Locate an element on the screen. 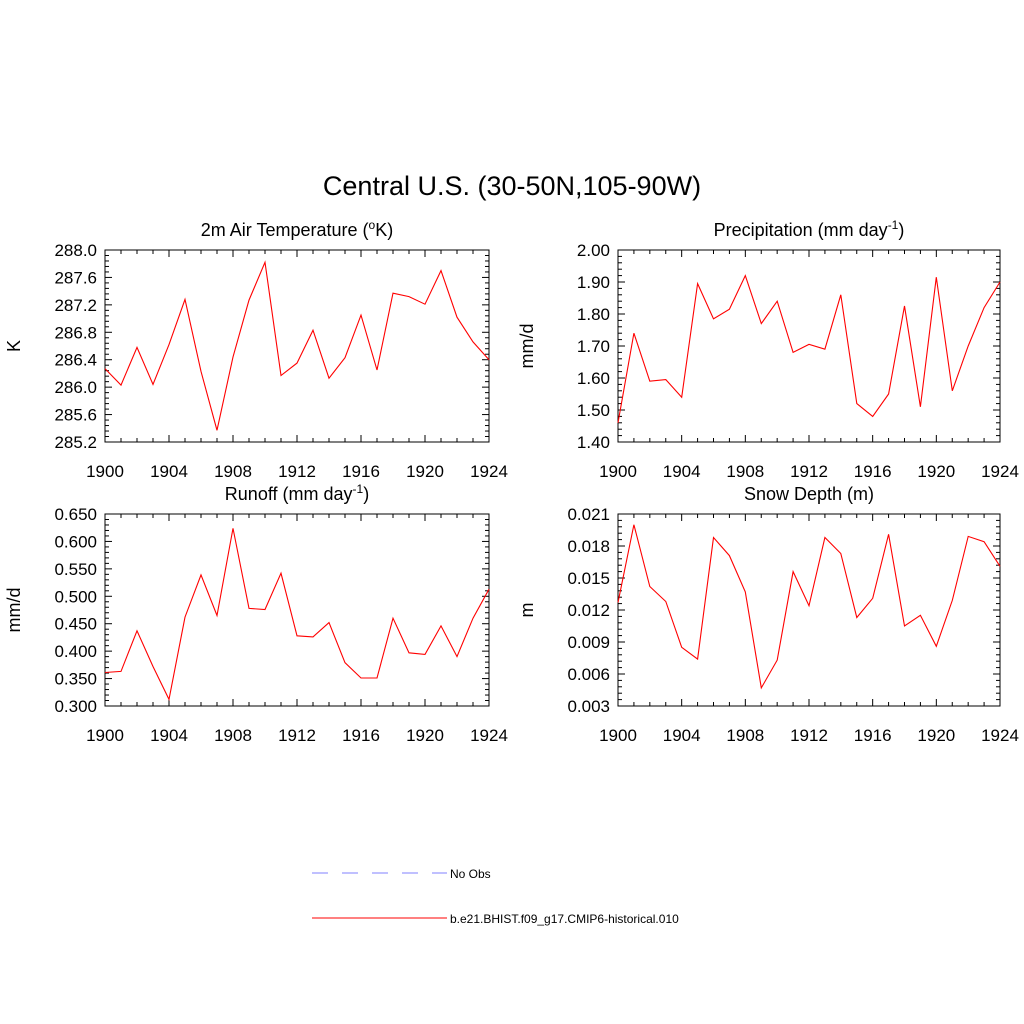 Image resolution: width=1024 pixels, height=1024 pixels. y-tick-label: 0.300 is located at coordinates (75, 706).